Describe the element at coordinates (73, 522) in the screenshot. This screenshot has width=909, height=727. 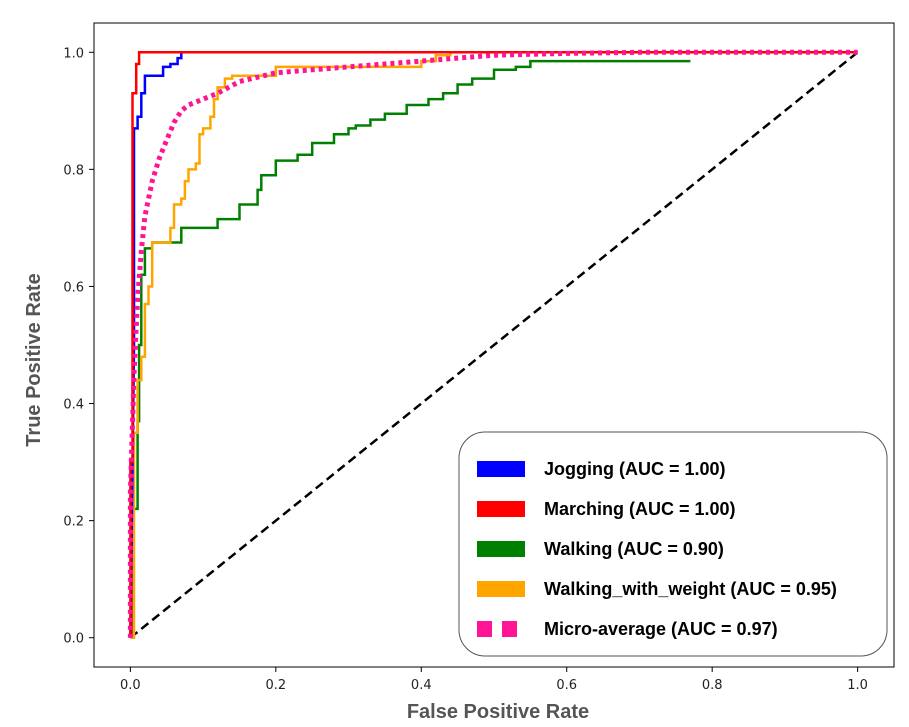
I see `y-tick-label: 0.2` at that location.